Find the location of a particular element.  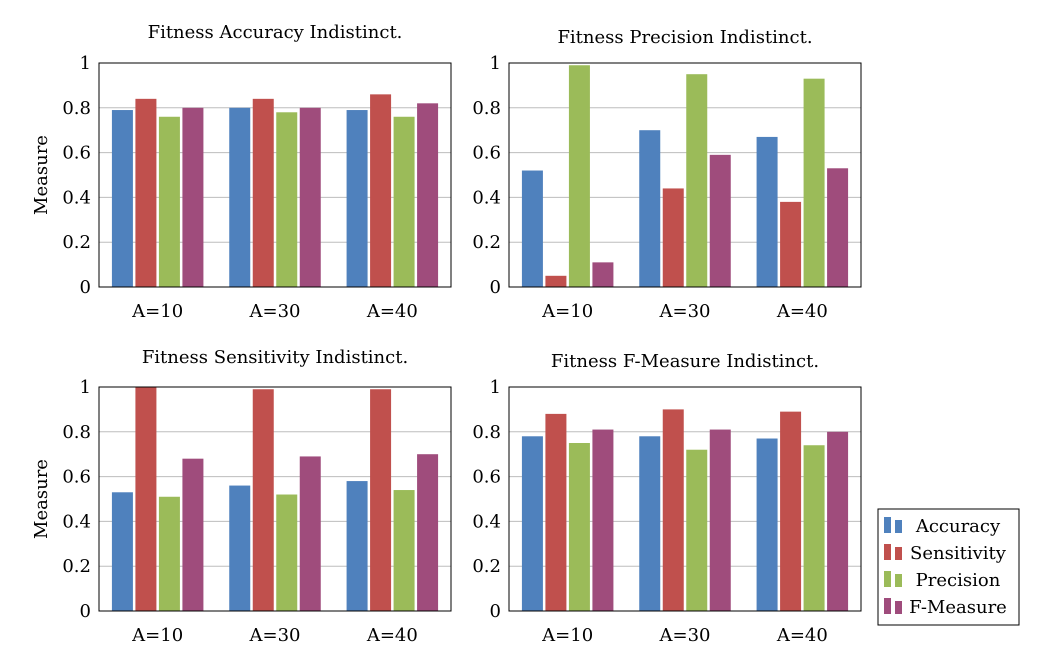

panel-title: Fitness Precision Indistinct. is located at coordinates (684, 37).